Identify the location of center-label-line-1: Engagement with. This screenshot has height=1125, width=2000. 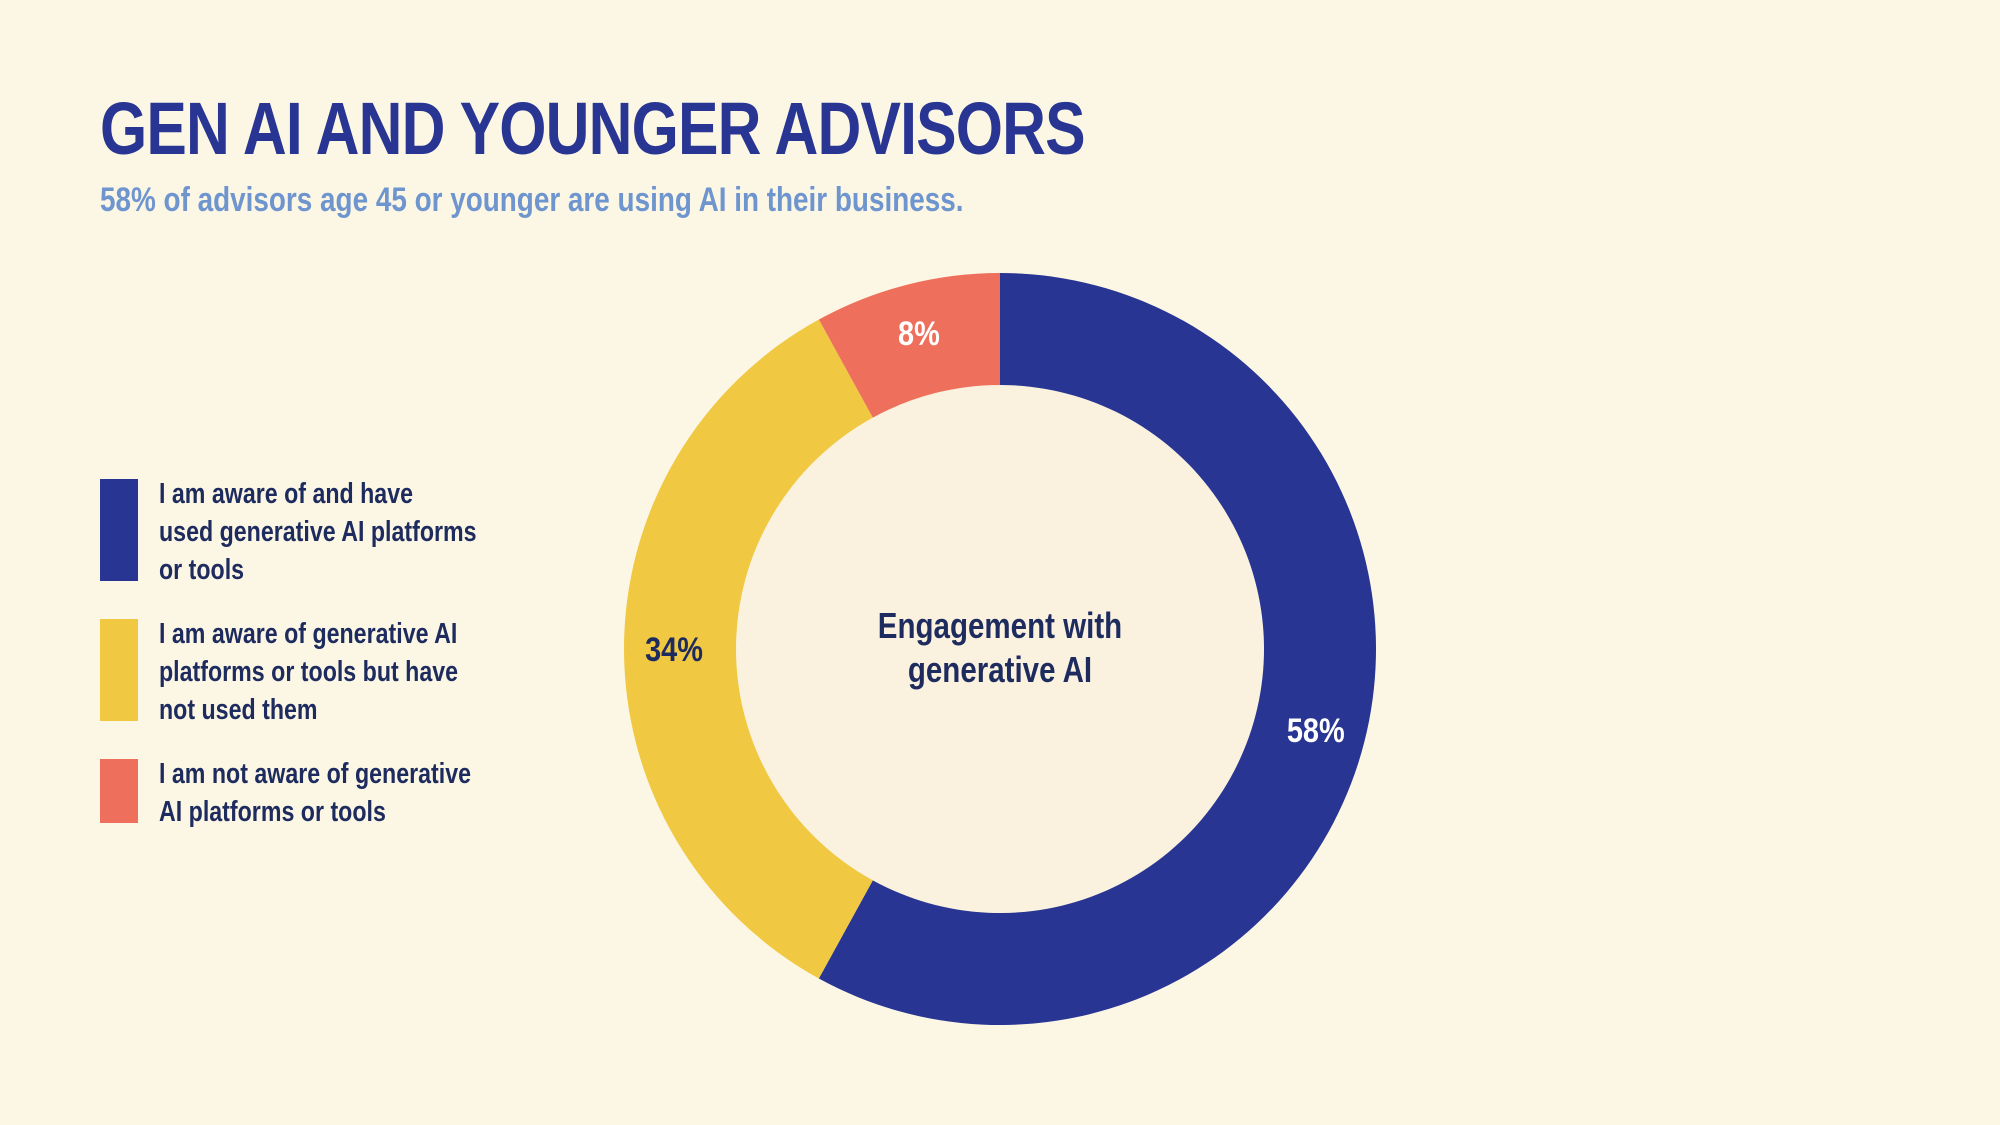
(1000, 625).